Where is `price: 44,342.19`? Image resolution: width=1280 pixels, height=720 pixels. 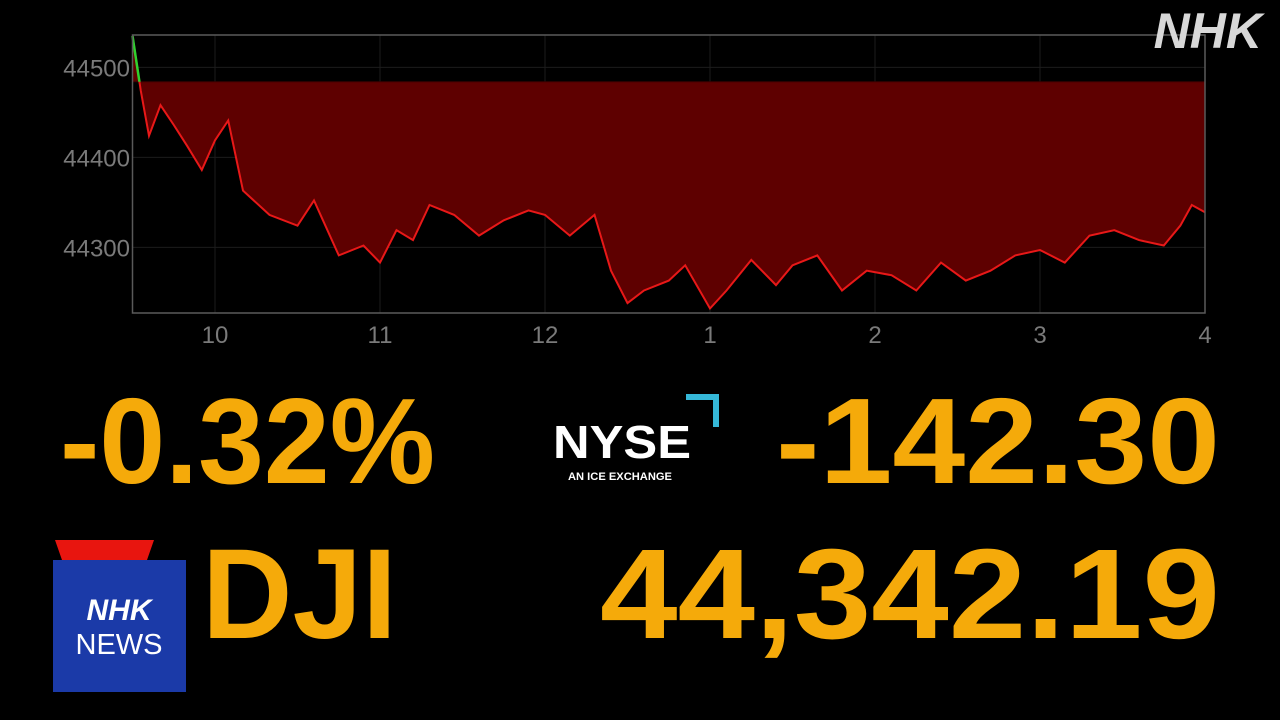 price: 44,342.19 is located at coordinates (910, 594).